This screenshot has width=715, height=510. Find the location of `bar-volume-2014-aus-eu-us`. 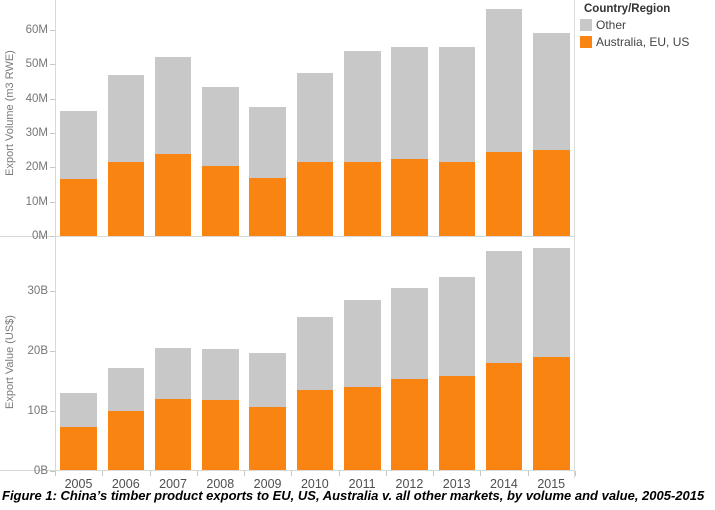

bar-volume-2014-aus-eu-us is located at coordinates (504, 193).